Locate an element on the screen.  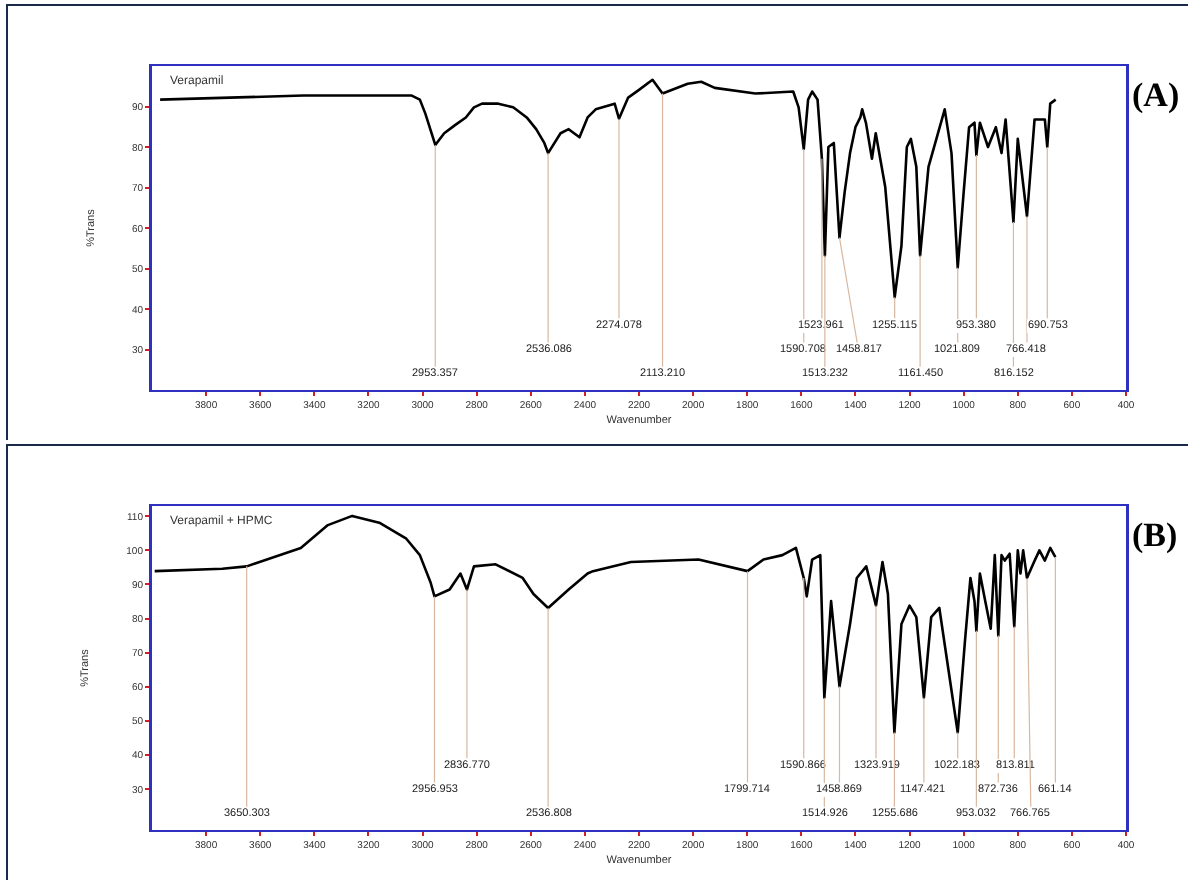
text: (A) is located at coordinates (1156, 95).